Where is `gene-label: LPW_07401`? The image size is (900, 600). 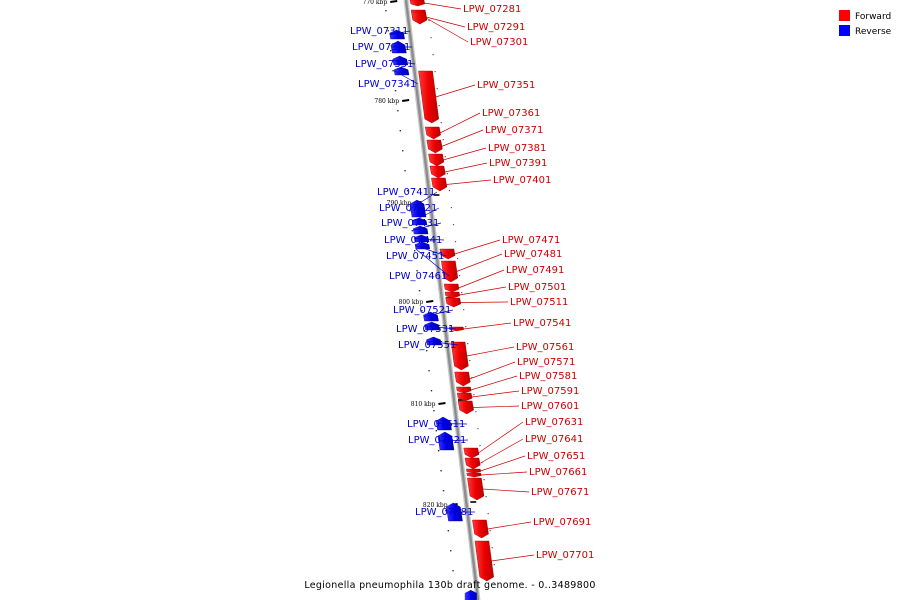
gene-label: LPW_07401 is located at coordinates (522, 180).